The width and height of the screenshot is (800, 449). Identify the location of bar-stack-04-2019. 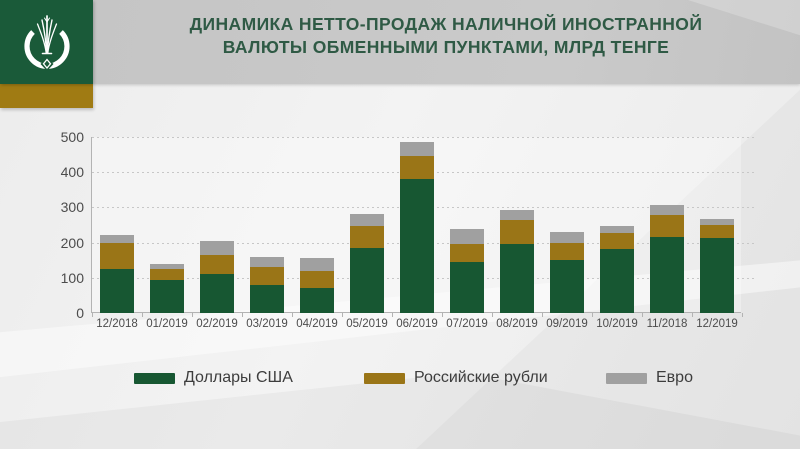
(317, 285).